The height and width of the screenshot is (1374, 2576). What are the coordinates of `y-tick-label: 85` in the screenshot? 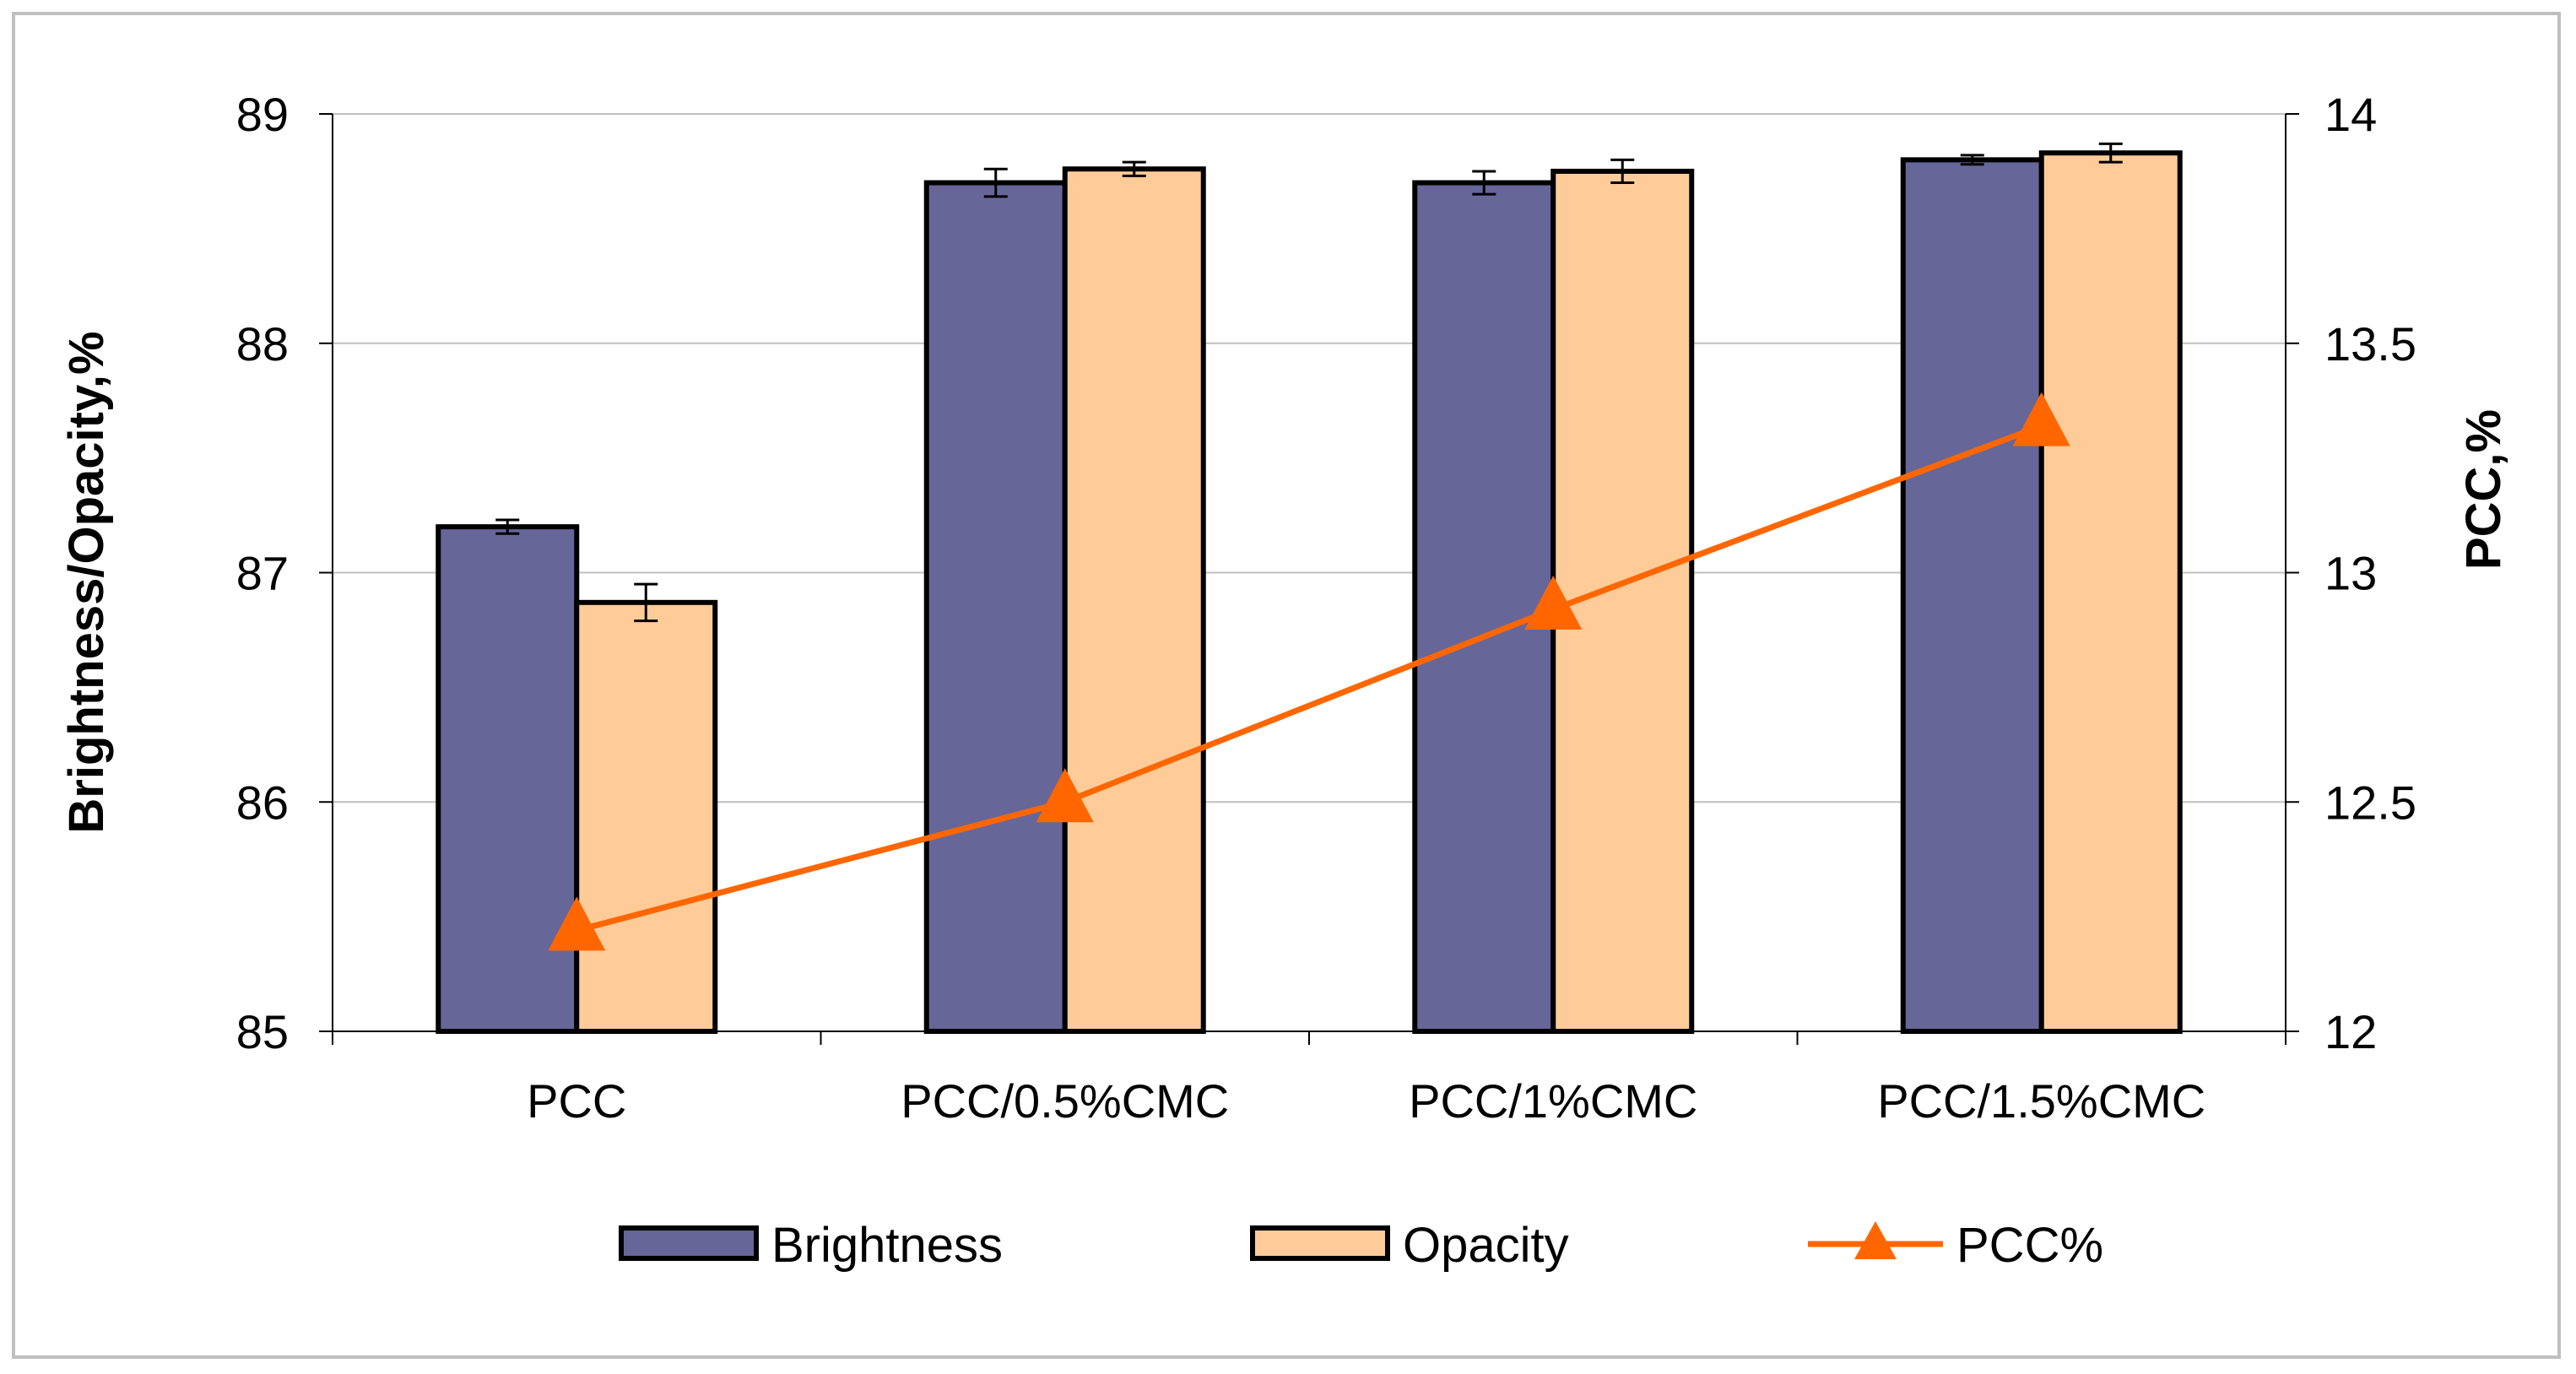 It's located at (262, 1031).